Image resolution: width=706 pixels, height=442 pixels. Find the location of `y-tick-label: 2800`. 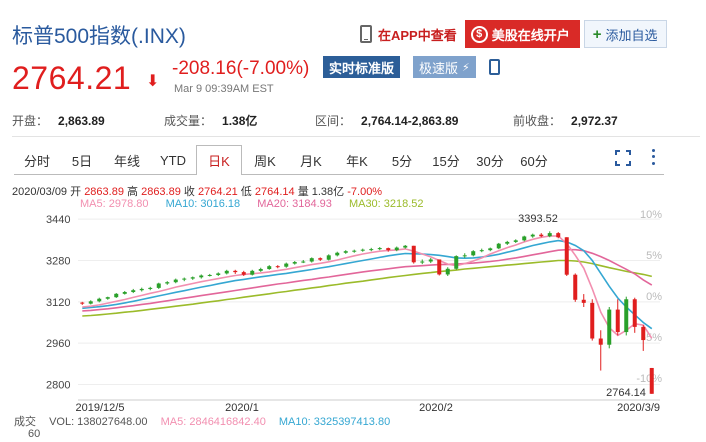

y-tick-label: 2800 is located at coordinates (58, 386).